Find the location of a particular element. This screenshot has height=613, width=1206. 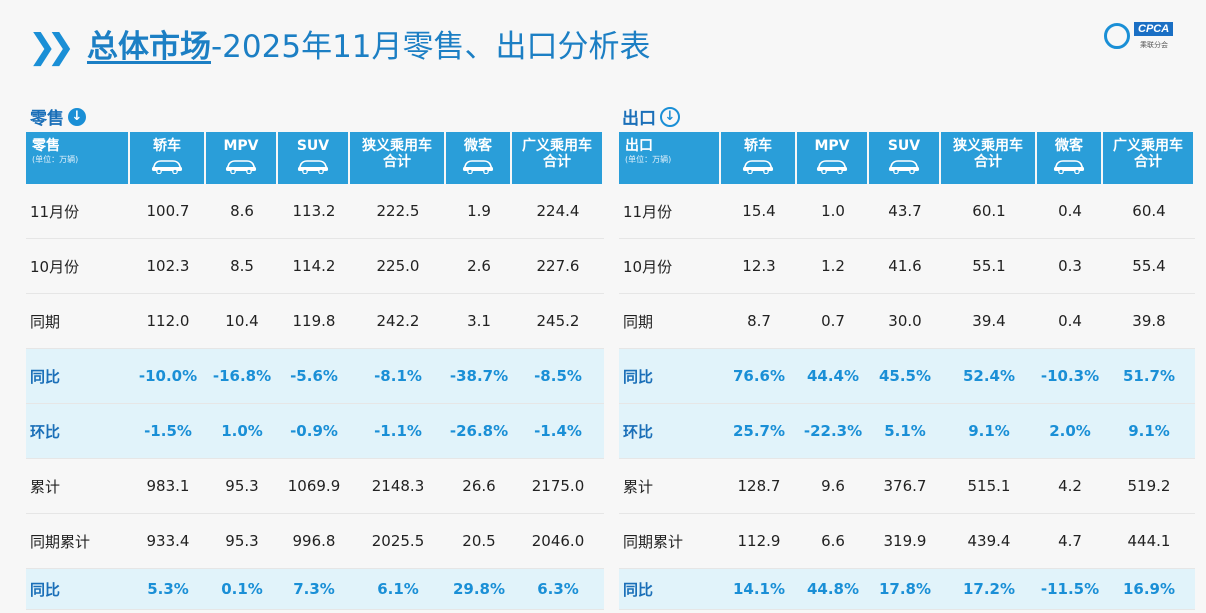

table-cell: 39.4 is located at coordinates (989, 321).